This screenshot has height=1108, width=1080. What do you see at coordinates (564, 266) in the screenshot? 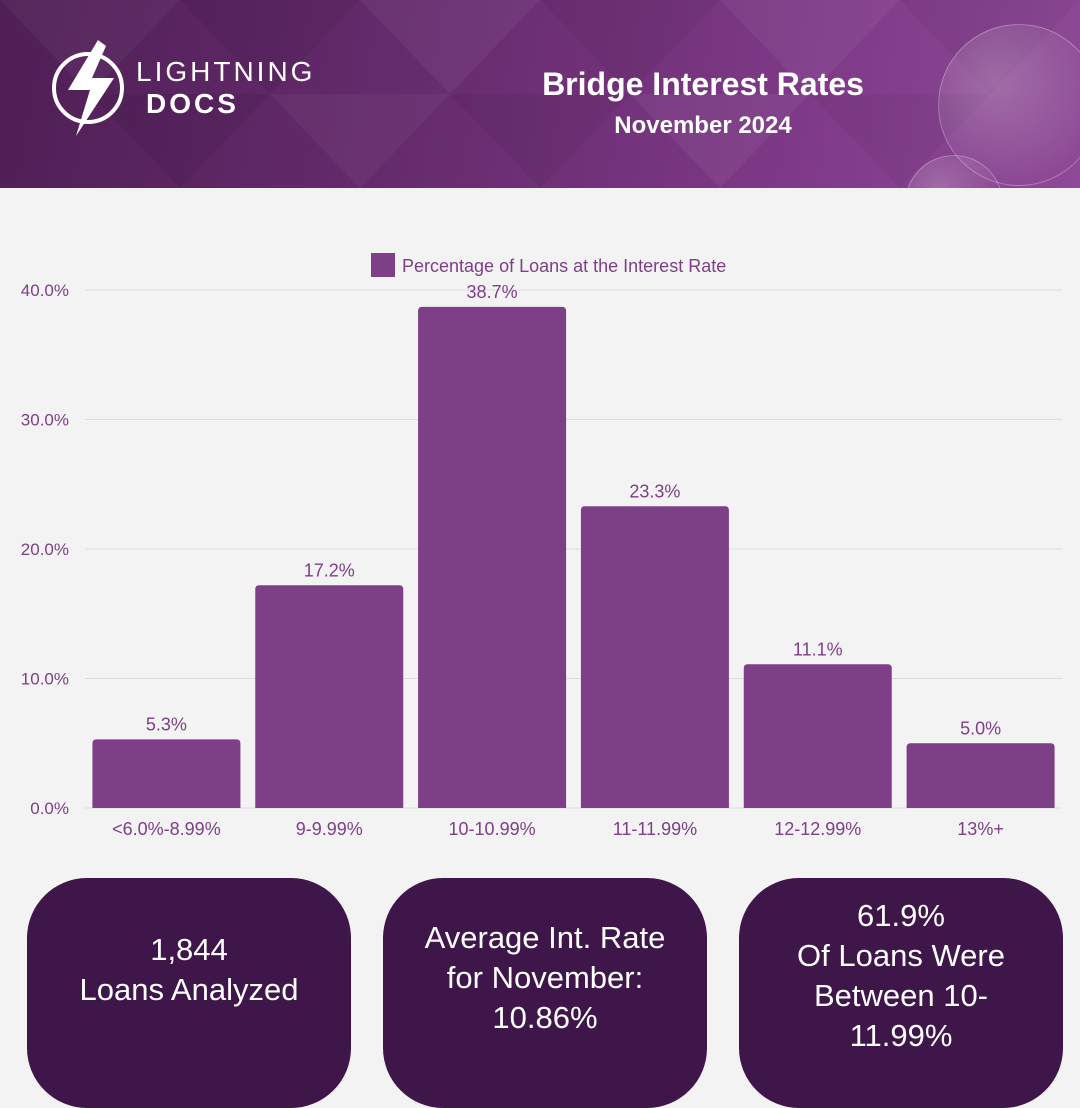
I see `legend-label: Percentage of Loans at the Interest Rate` at bounding box center [564, 266].